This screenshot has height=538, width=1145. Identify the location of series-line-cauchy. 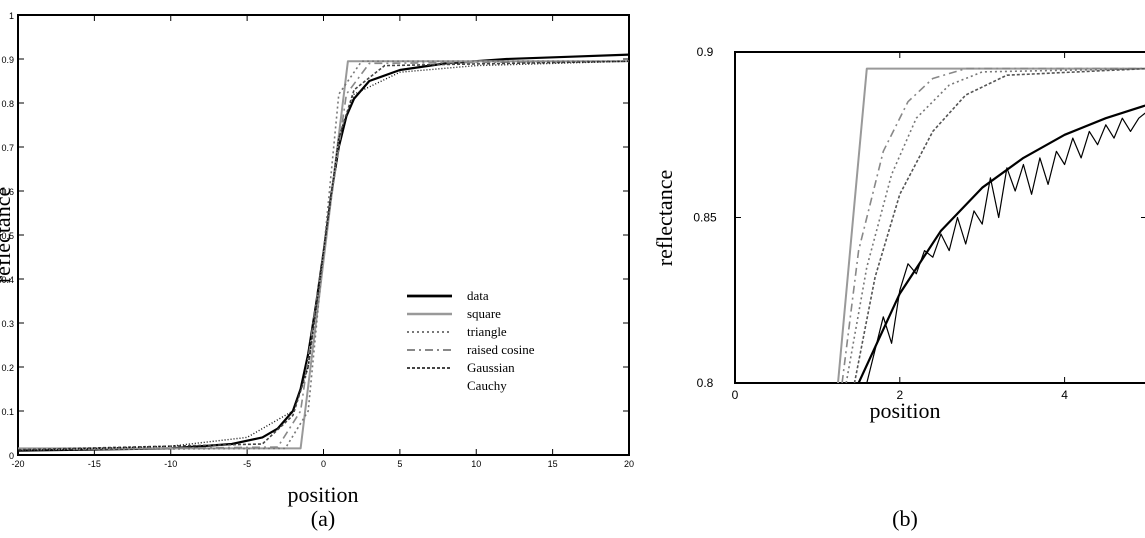
(1001, 243).